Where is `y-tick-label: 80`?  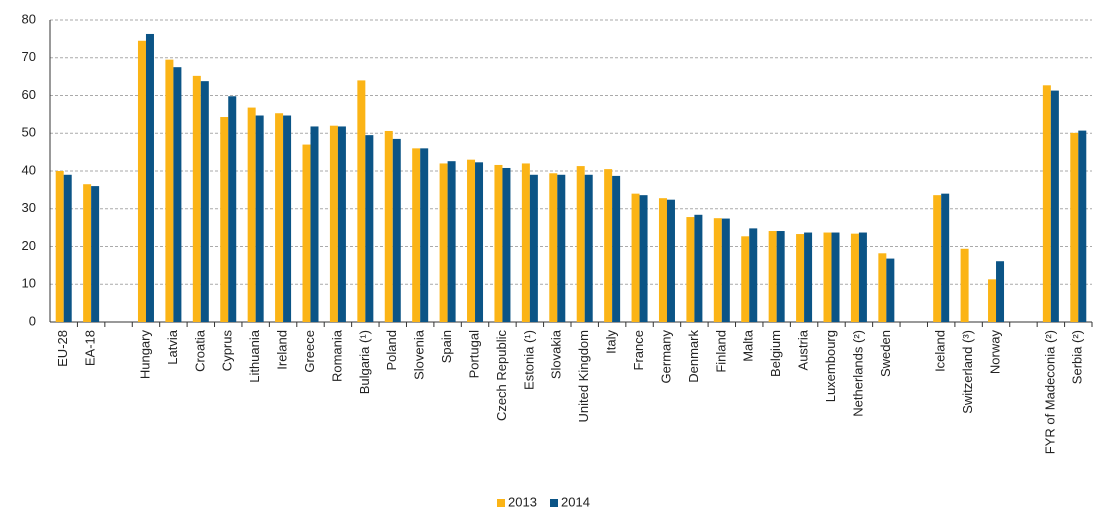 y-tick-label: 80 is located at coordinates (29, 18).